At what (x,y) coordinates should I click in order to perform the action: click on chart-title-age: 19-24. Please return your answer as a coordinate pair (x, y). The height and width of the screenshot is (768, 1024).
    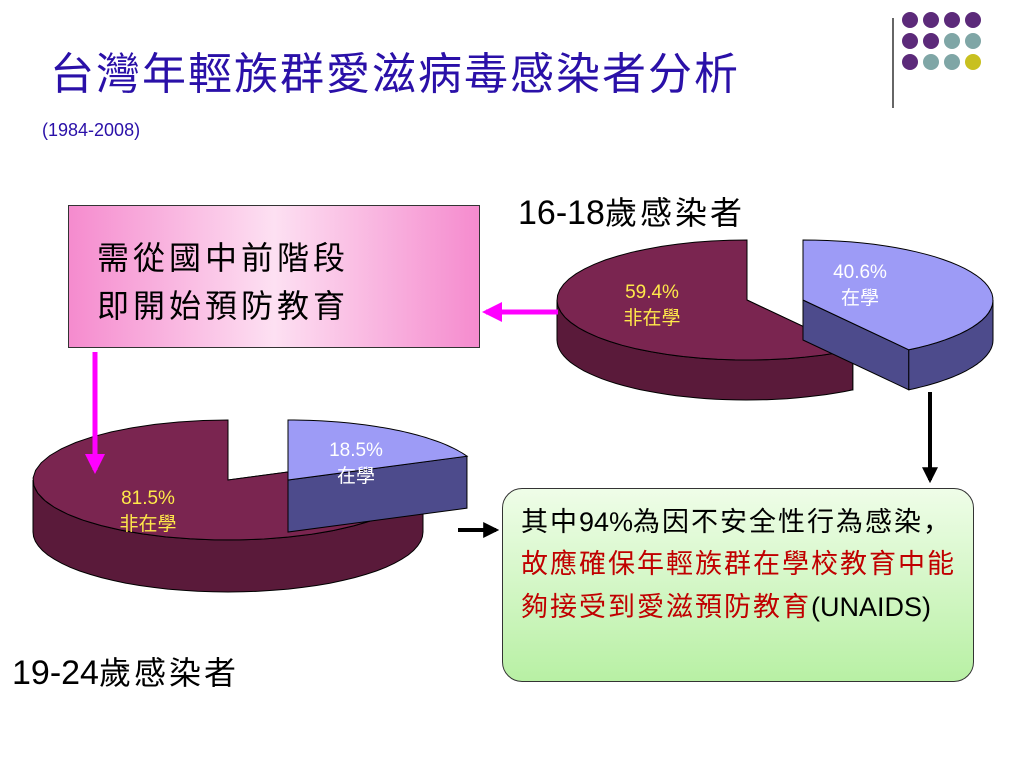
    Looking at the image, I should click on (55, 673).